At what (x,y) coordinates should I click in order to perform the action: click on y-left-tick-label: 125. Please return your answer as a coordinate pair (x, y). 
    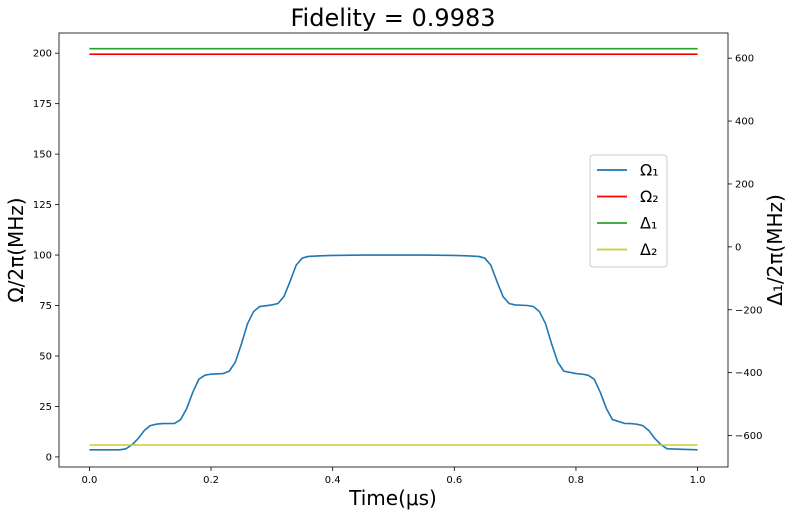
    Looking at the image, I should click on (42, 205).